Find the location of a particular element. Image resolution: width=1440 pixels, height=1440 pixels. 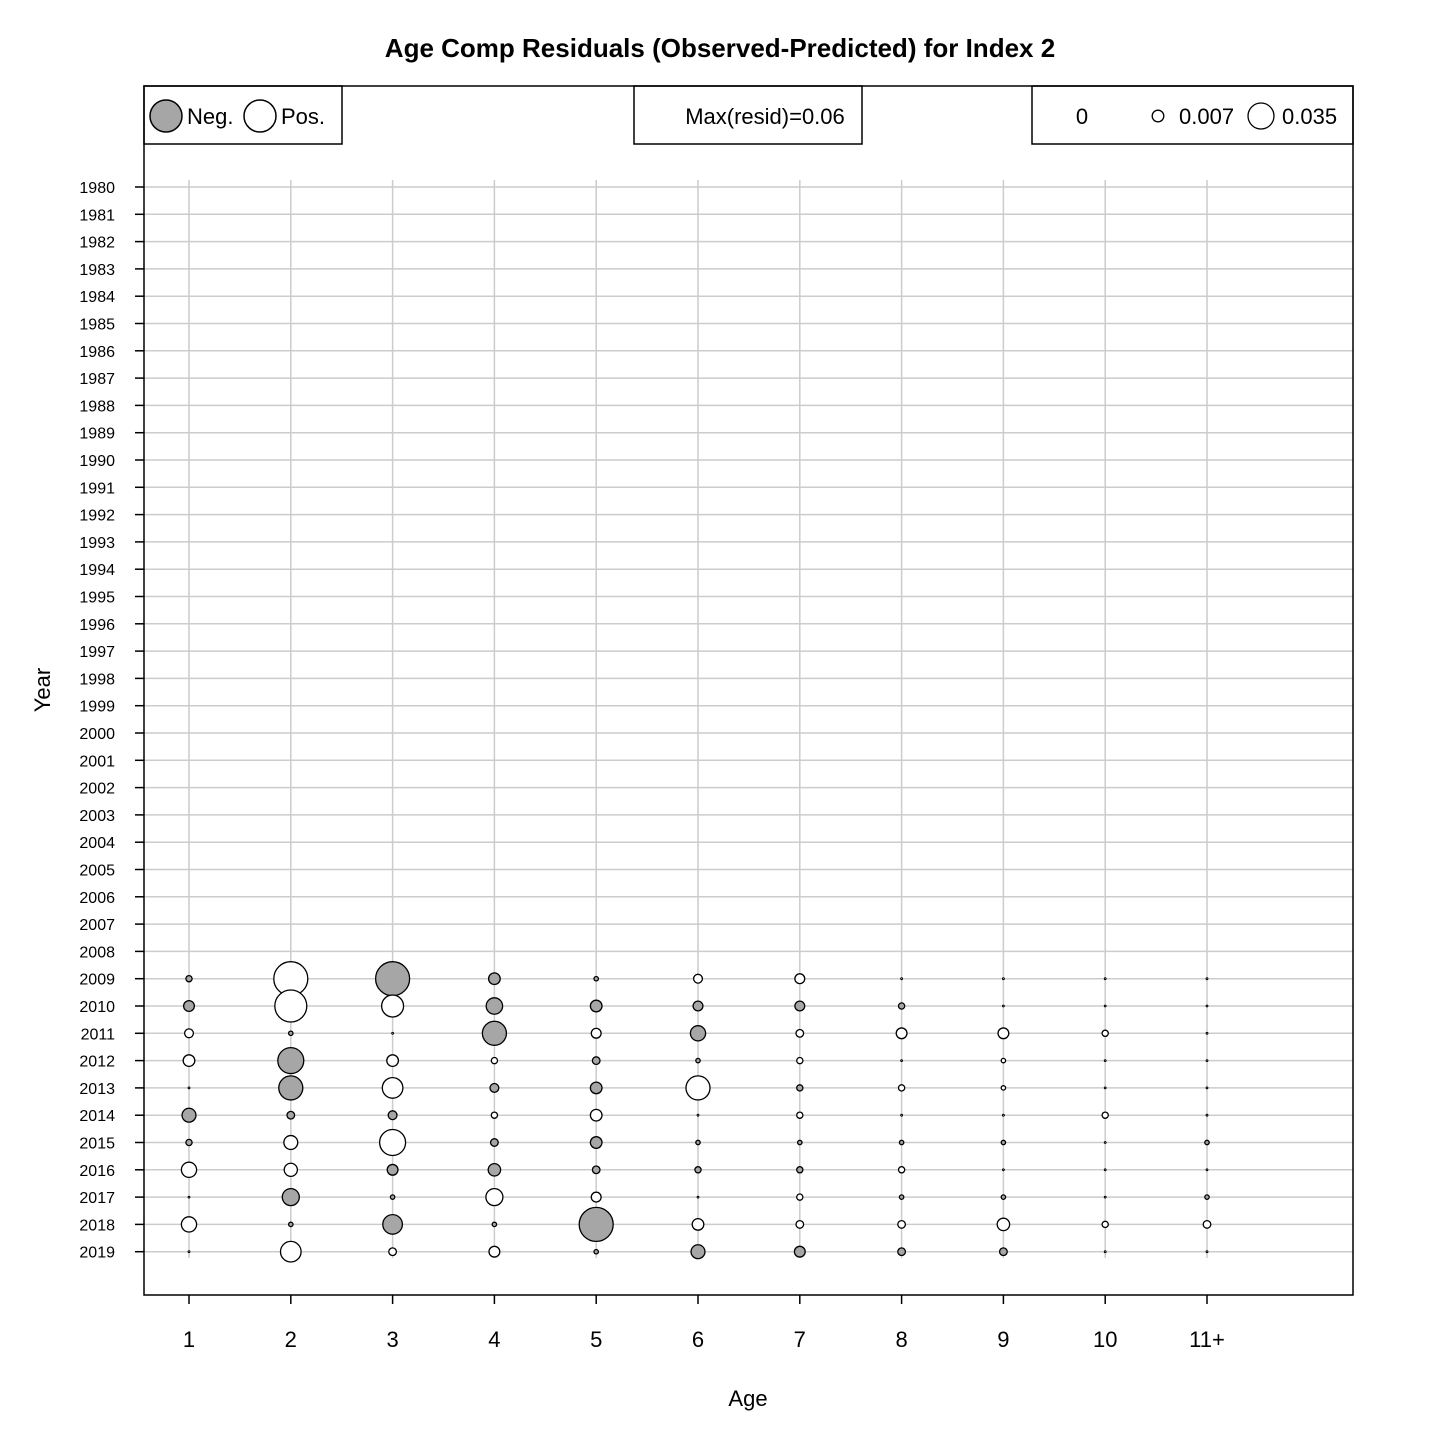

x-tick-label: 1 is located at coordinates (189, 1339).